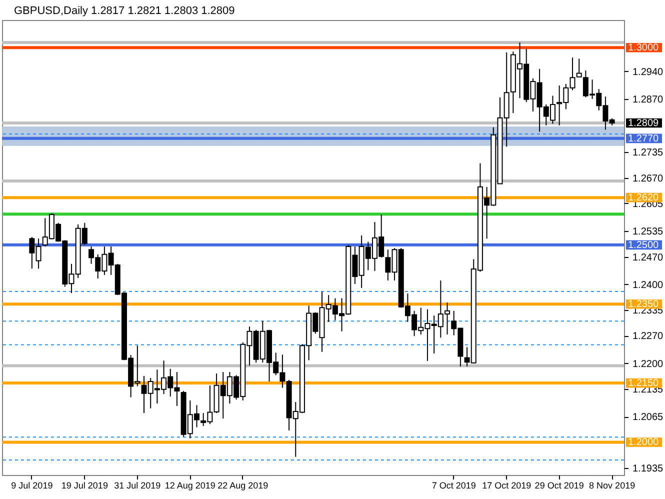  I want to click on x-tick-label: 17 Oct 2019, so click(507, 485).